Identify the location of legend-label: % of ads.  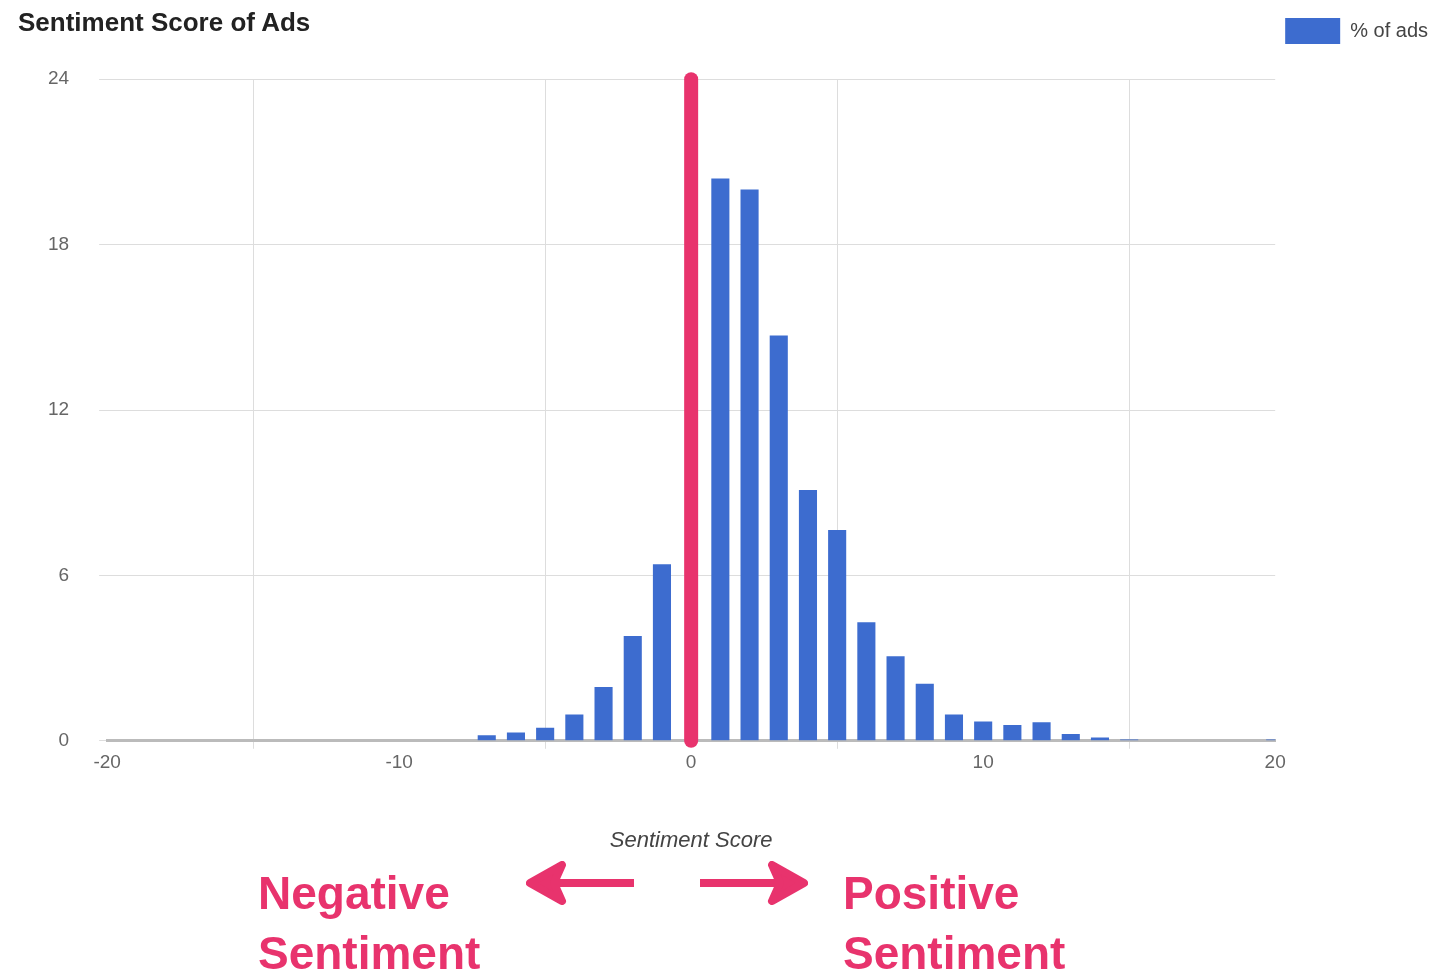
(1389, 29).